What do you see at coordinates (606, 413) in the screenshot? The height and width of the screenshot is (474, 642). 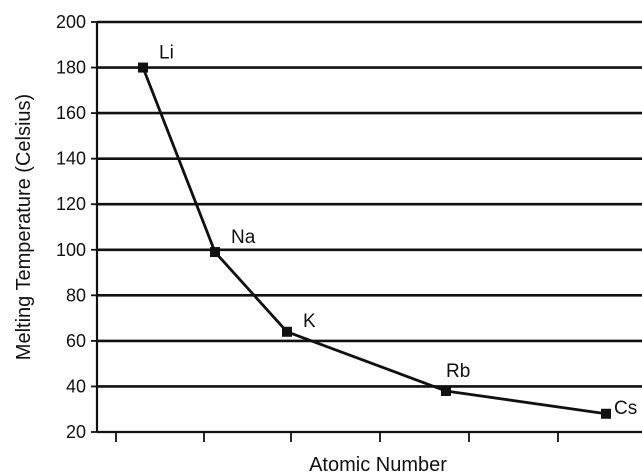 I see `data-point-cs` at bounding box center [606, 413].